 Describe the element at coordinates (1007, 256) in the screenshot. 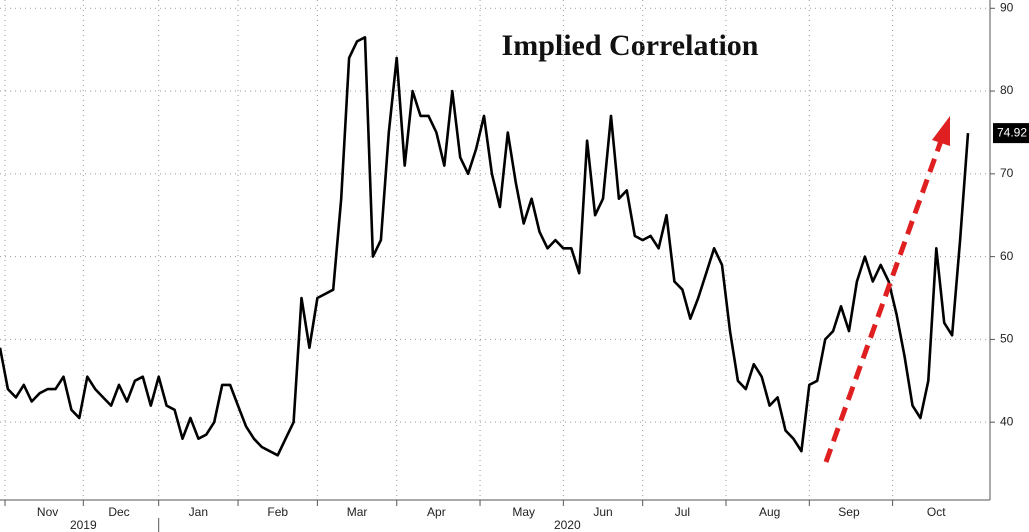

I see `y-tick-label: 60` at that location.